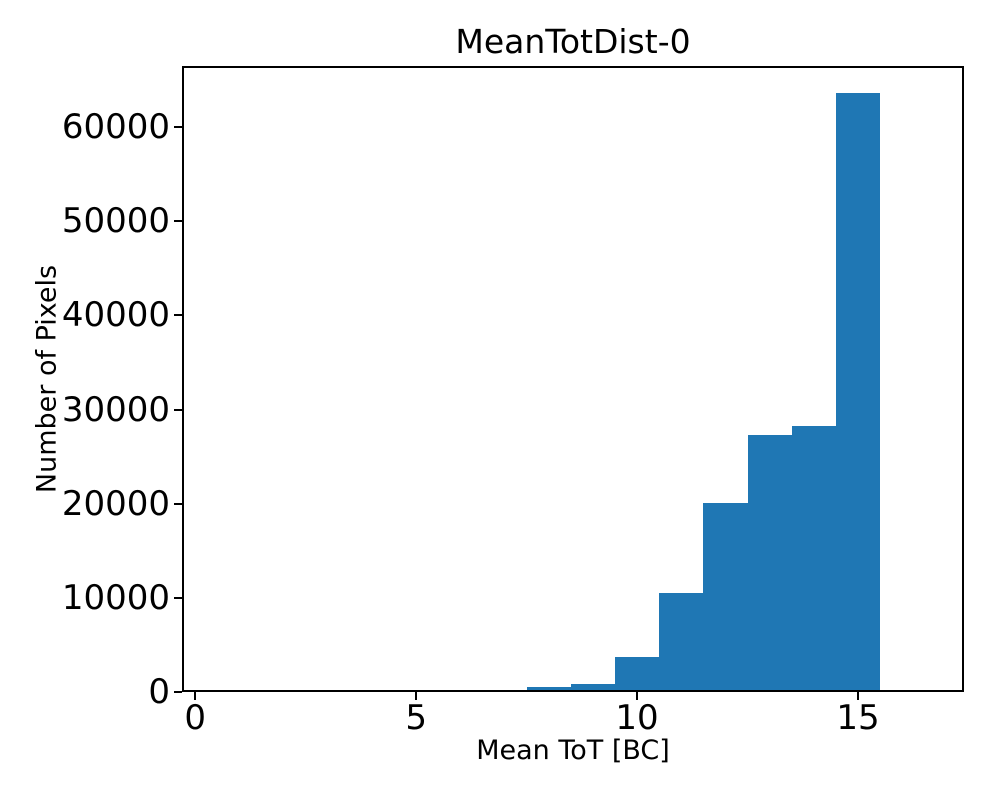 The height and width of the screenshot is (800, 1000). I want to click on y-tick-label: 0, so click(159, 692).